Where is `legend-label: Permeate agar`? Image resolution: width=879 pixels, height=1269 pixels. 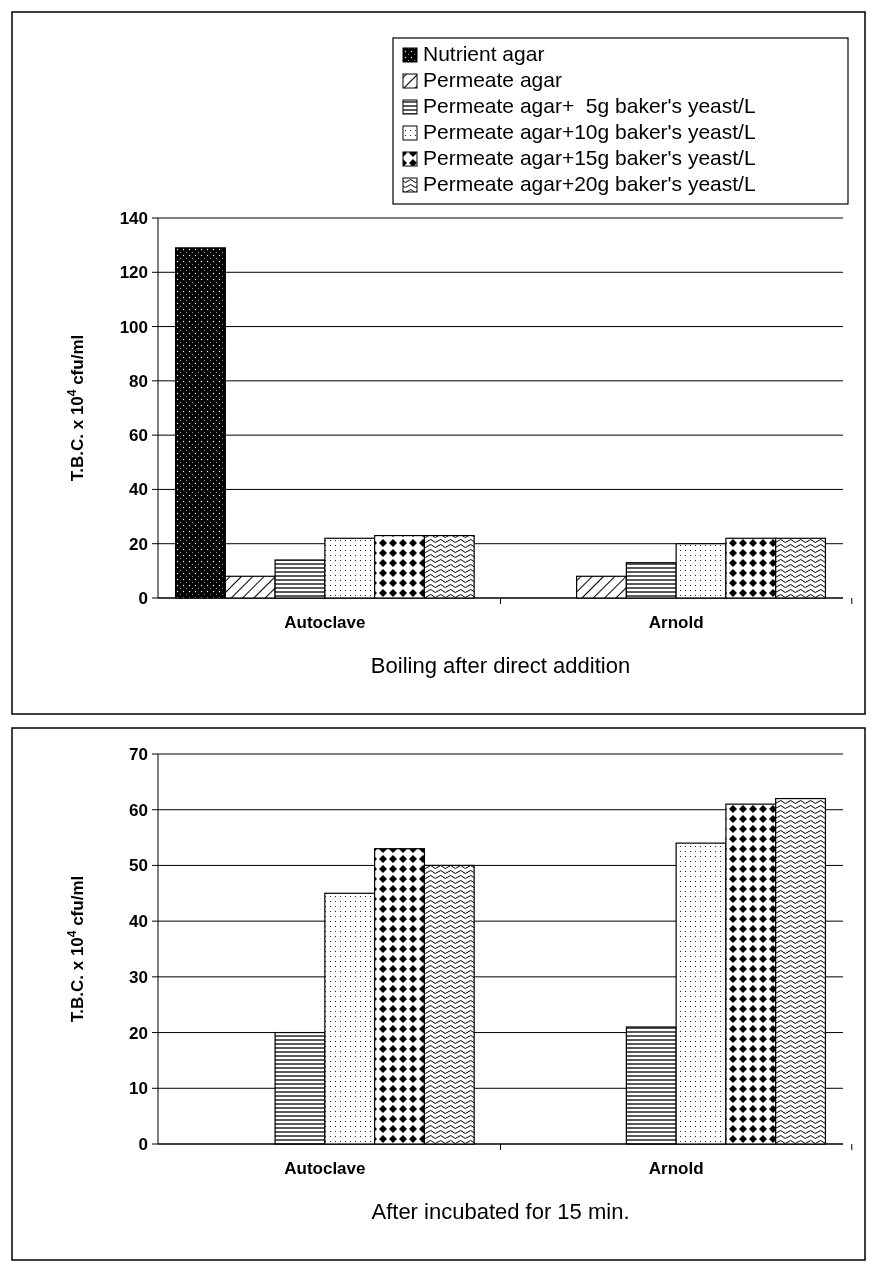
legend-label: Permeate agar is located at coordinates (492, 79).